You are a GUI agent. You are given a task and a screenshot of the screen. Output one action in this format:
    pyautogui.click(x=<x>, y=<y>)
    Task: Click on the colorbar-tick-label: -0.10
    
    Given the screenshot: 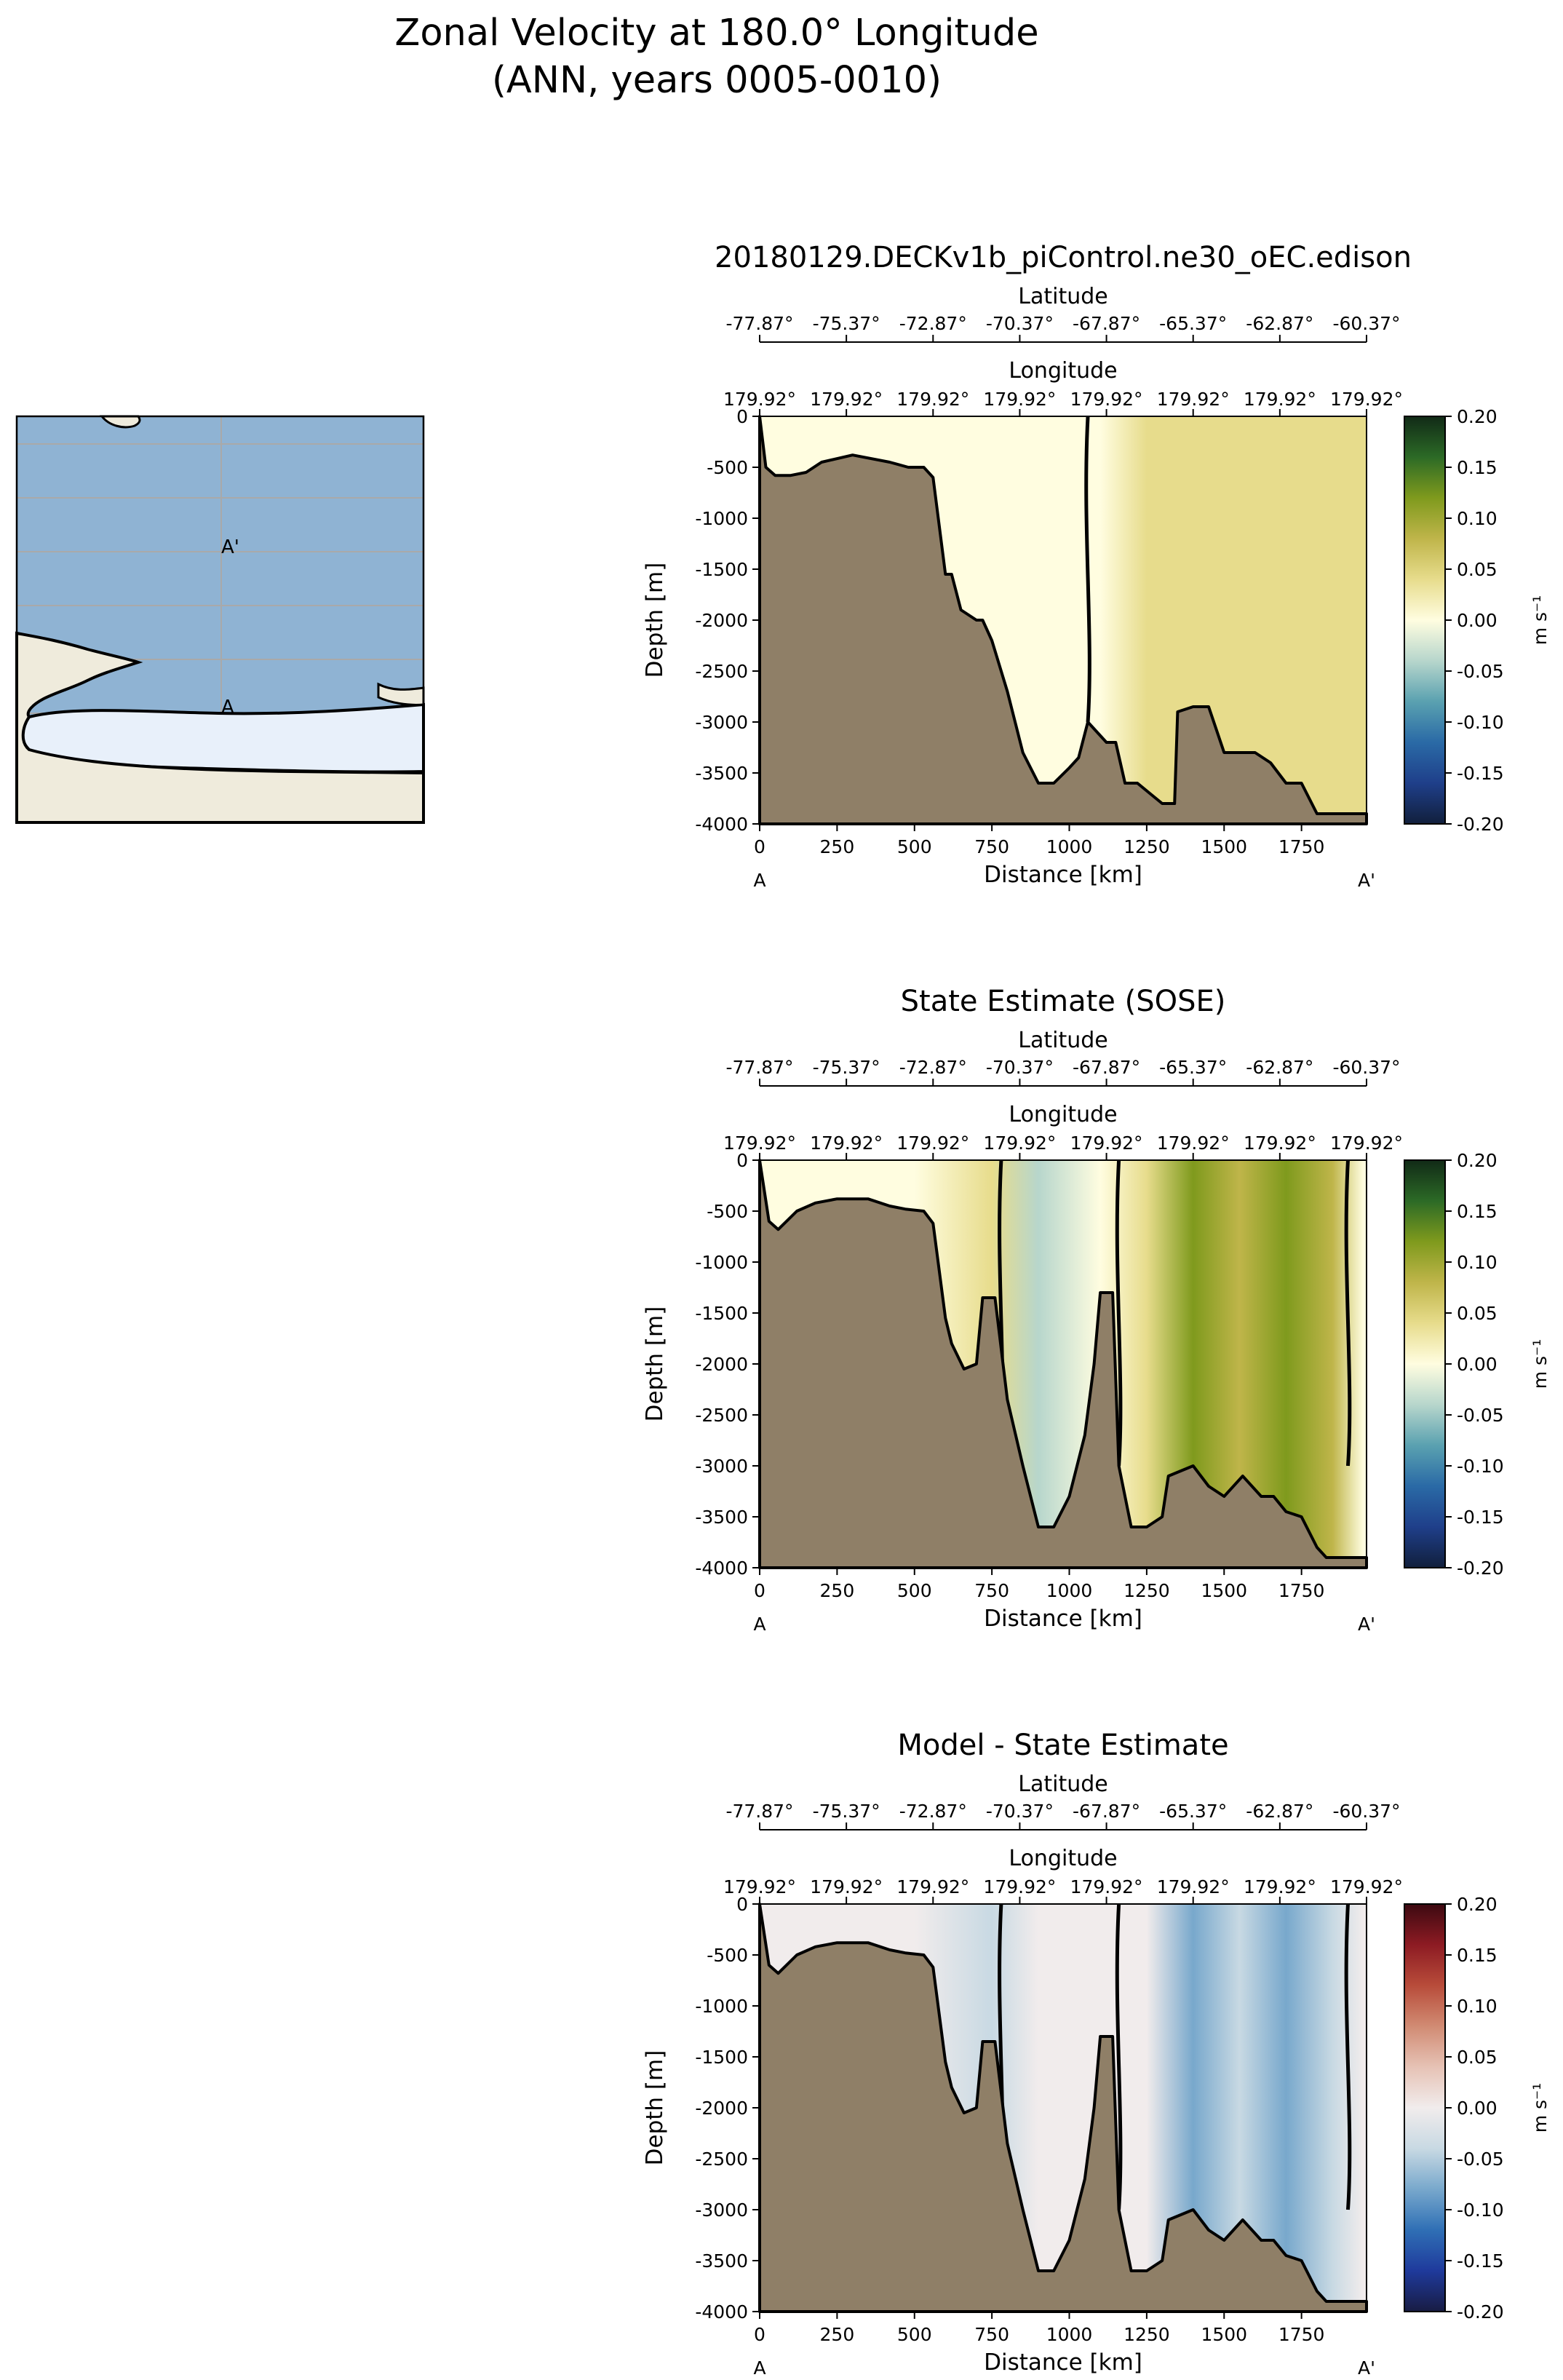 What is the action you would take?
    pyautogui.click(x=1480, y=1466)
    